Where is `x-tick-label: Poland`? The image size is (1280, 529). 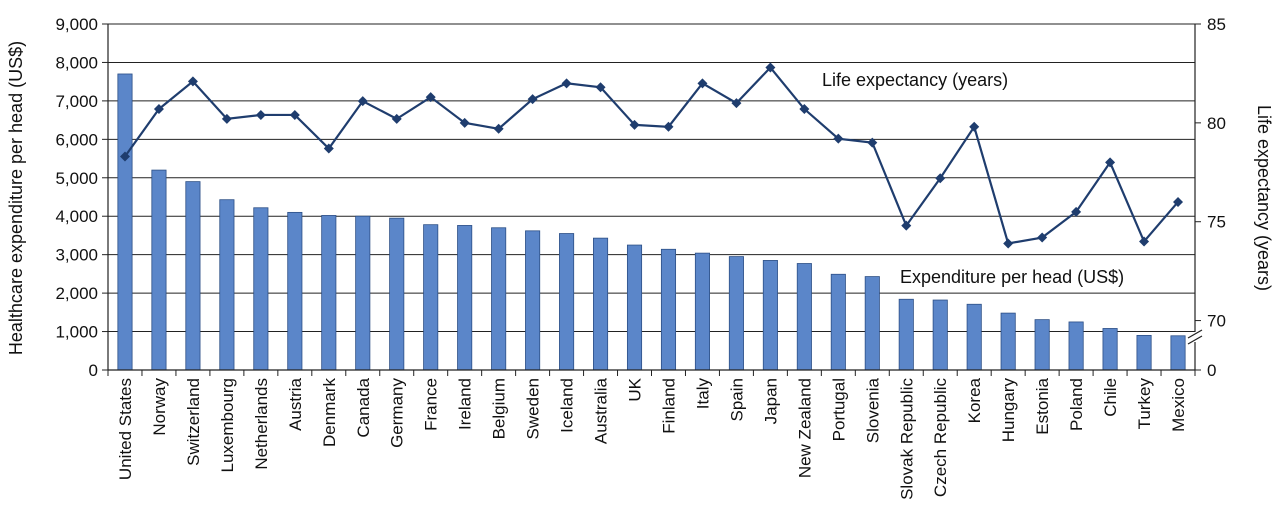 x-tick-label: Poland is located at coordinates (1076, 404).